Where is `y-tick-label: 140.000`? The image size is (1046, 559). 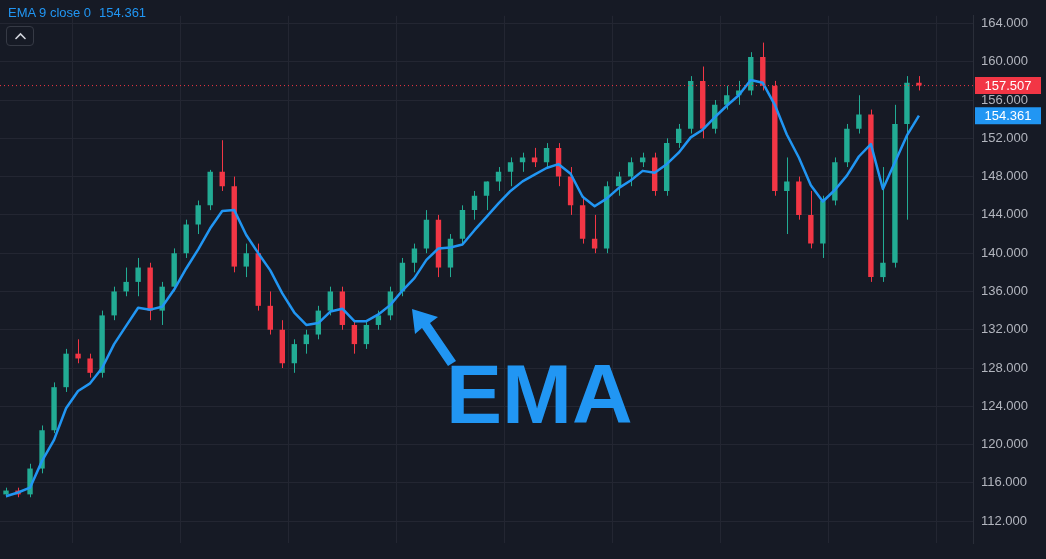
y-tick-label: 140.000 is located at coordinates (1004, 252).